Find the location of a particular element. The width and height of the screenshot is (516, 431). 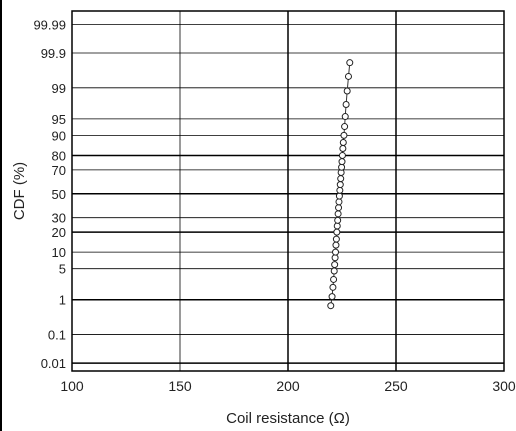

x-tick-label: 150 is located at coordinates (180, 386).